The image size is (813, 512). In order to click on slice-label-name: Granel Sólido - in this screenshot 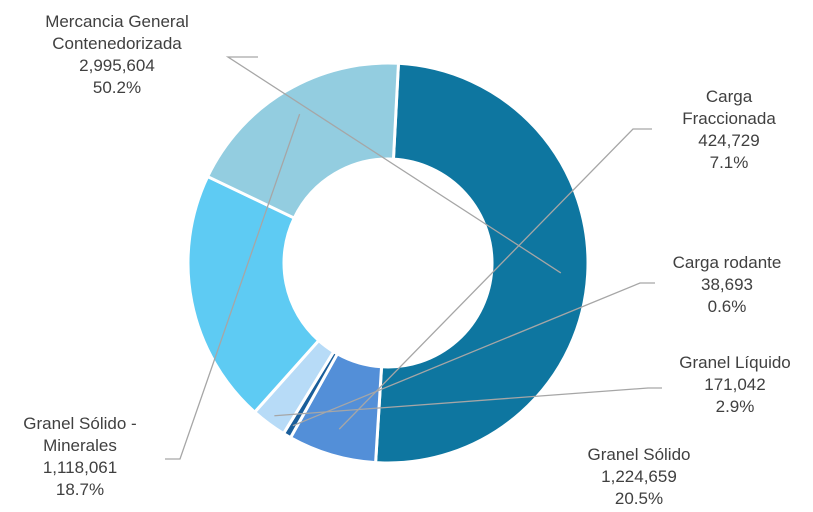, I will do `click(79, 423)`.